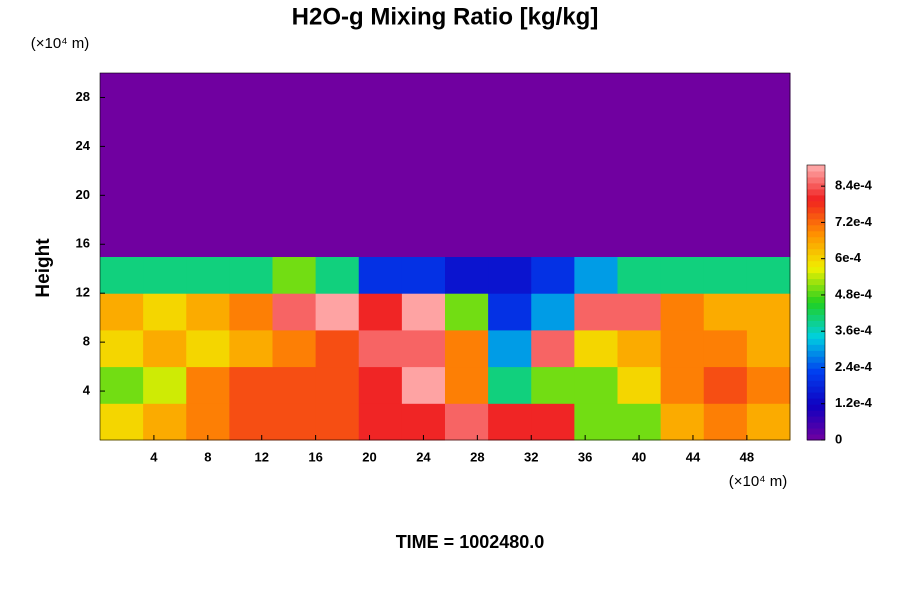 The width and height of the screenshot is (900, 600). What do you see at coordinates (854, 402) in the screenshot?
I see `colorbar-tick-label: 1.2e-4` at bounding box center [854, 402].